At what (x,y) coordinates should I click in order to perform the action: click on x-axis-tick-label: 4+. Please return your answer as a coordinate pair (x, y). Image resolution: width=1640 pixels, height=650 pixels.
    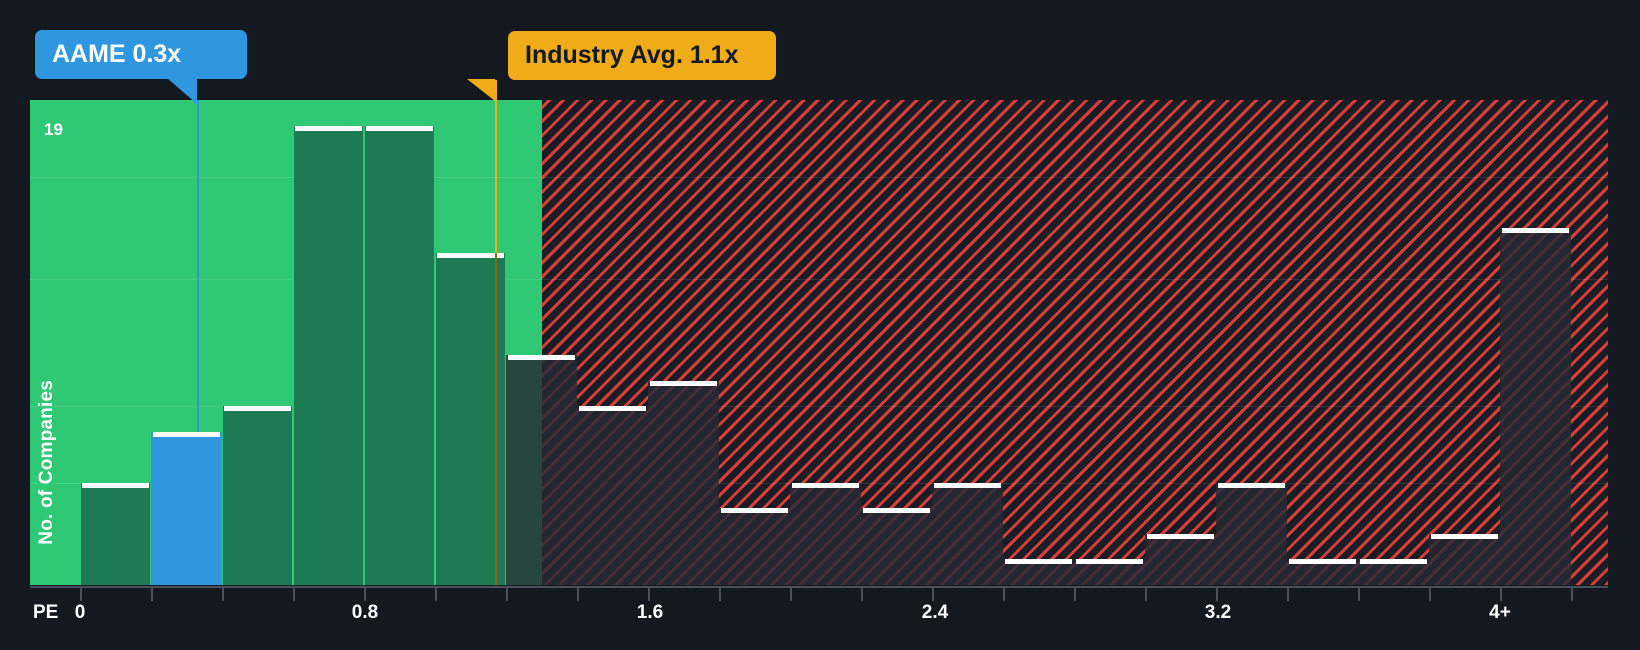
    Looking at the image, I should click on (1500, 612).